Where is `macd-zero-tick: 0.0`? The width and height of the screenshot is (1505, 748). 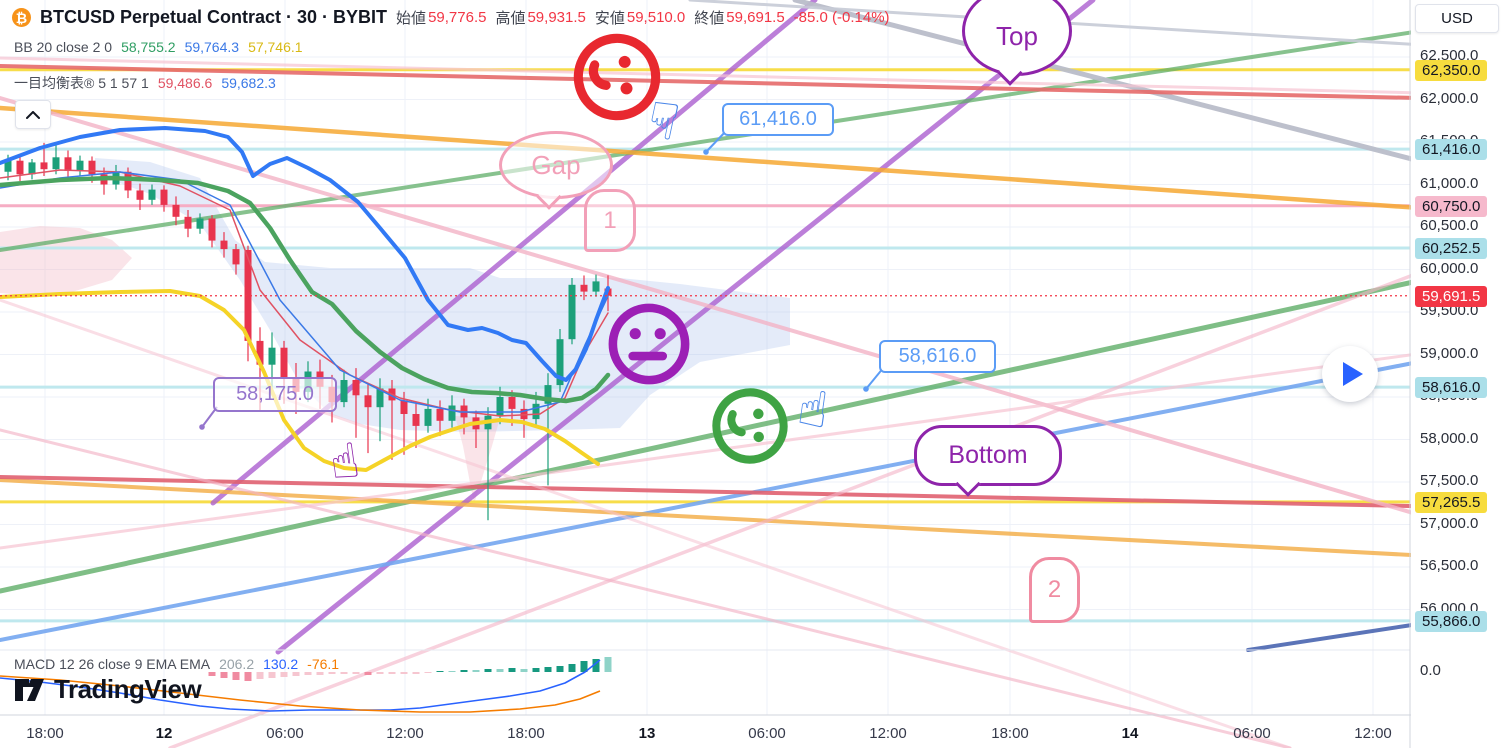 macd-zero-tick: 0.0 is located at coordinates (1430, 670).